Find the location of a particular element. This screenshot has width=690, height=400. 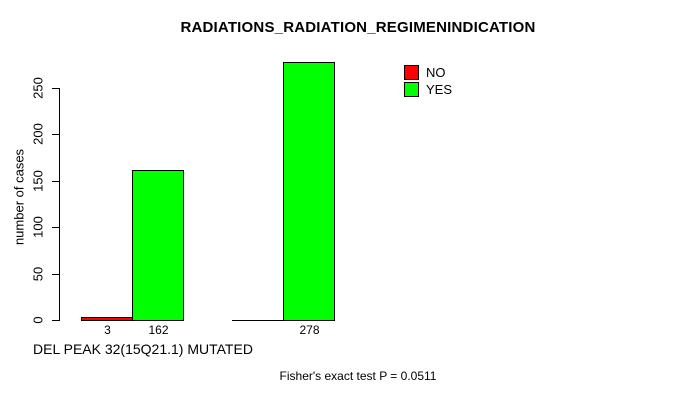

legend-item: NO is located at coordinates (428, 72).